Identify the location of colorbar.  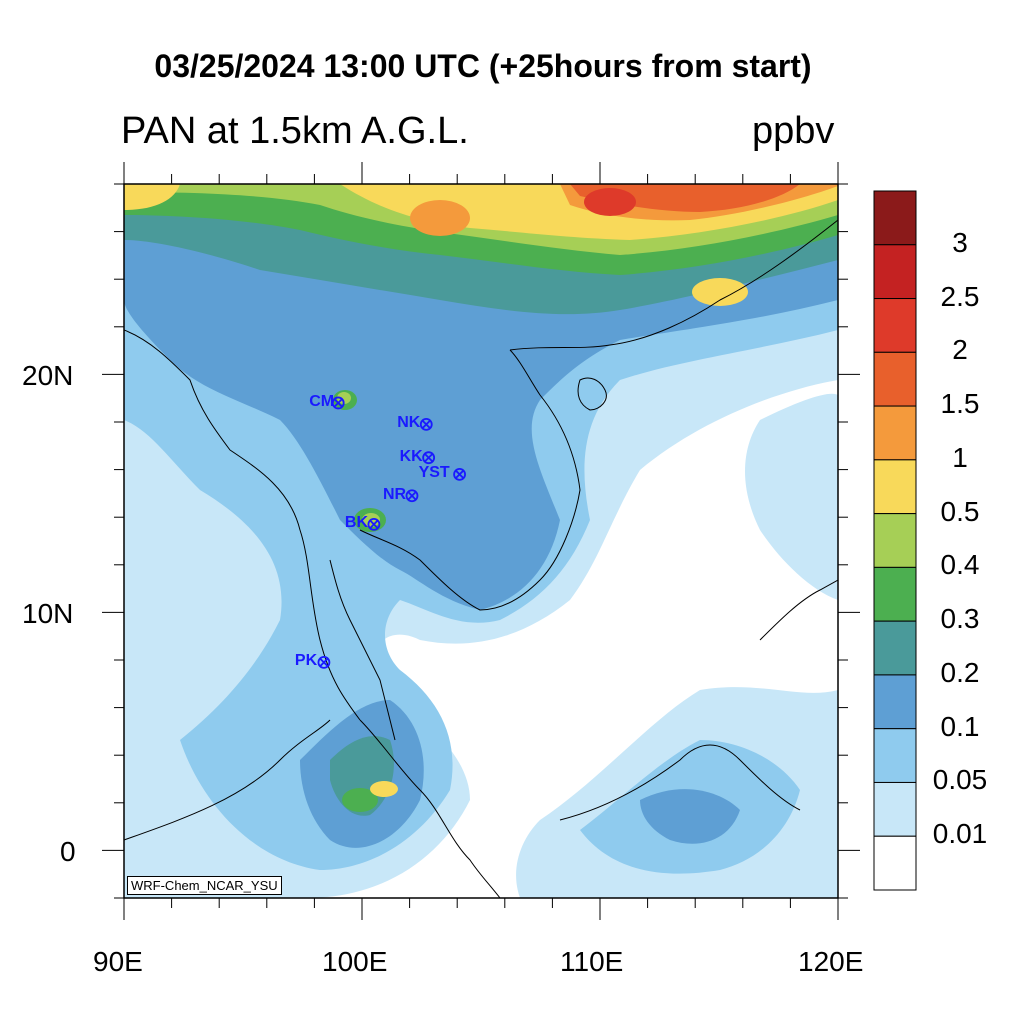
(895, 540).